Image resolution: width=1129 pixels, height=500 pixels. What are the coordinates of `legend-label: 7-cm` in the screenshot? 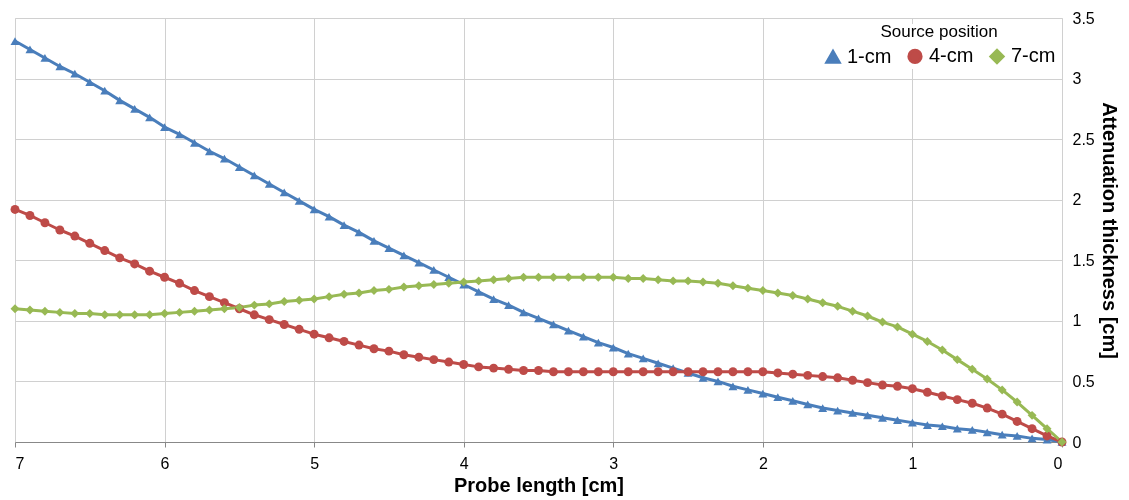 It's located at (1033, 55).